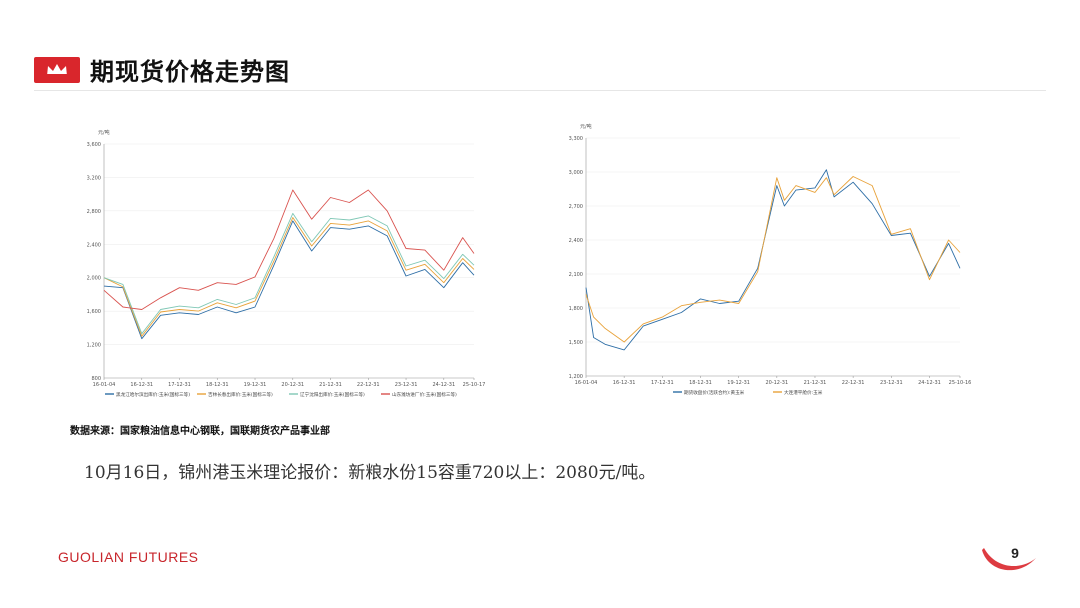 The height and width of the screenshot is (608, 1080). Describe the element at coordinates (803, 392) in the screenshot. I see `legend-label-2: 大连港平舱价:玉米` at that location.